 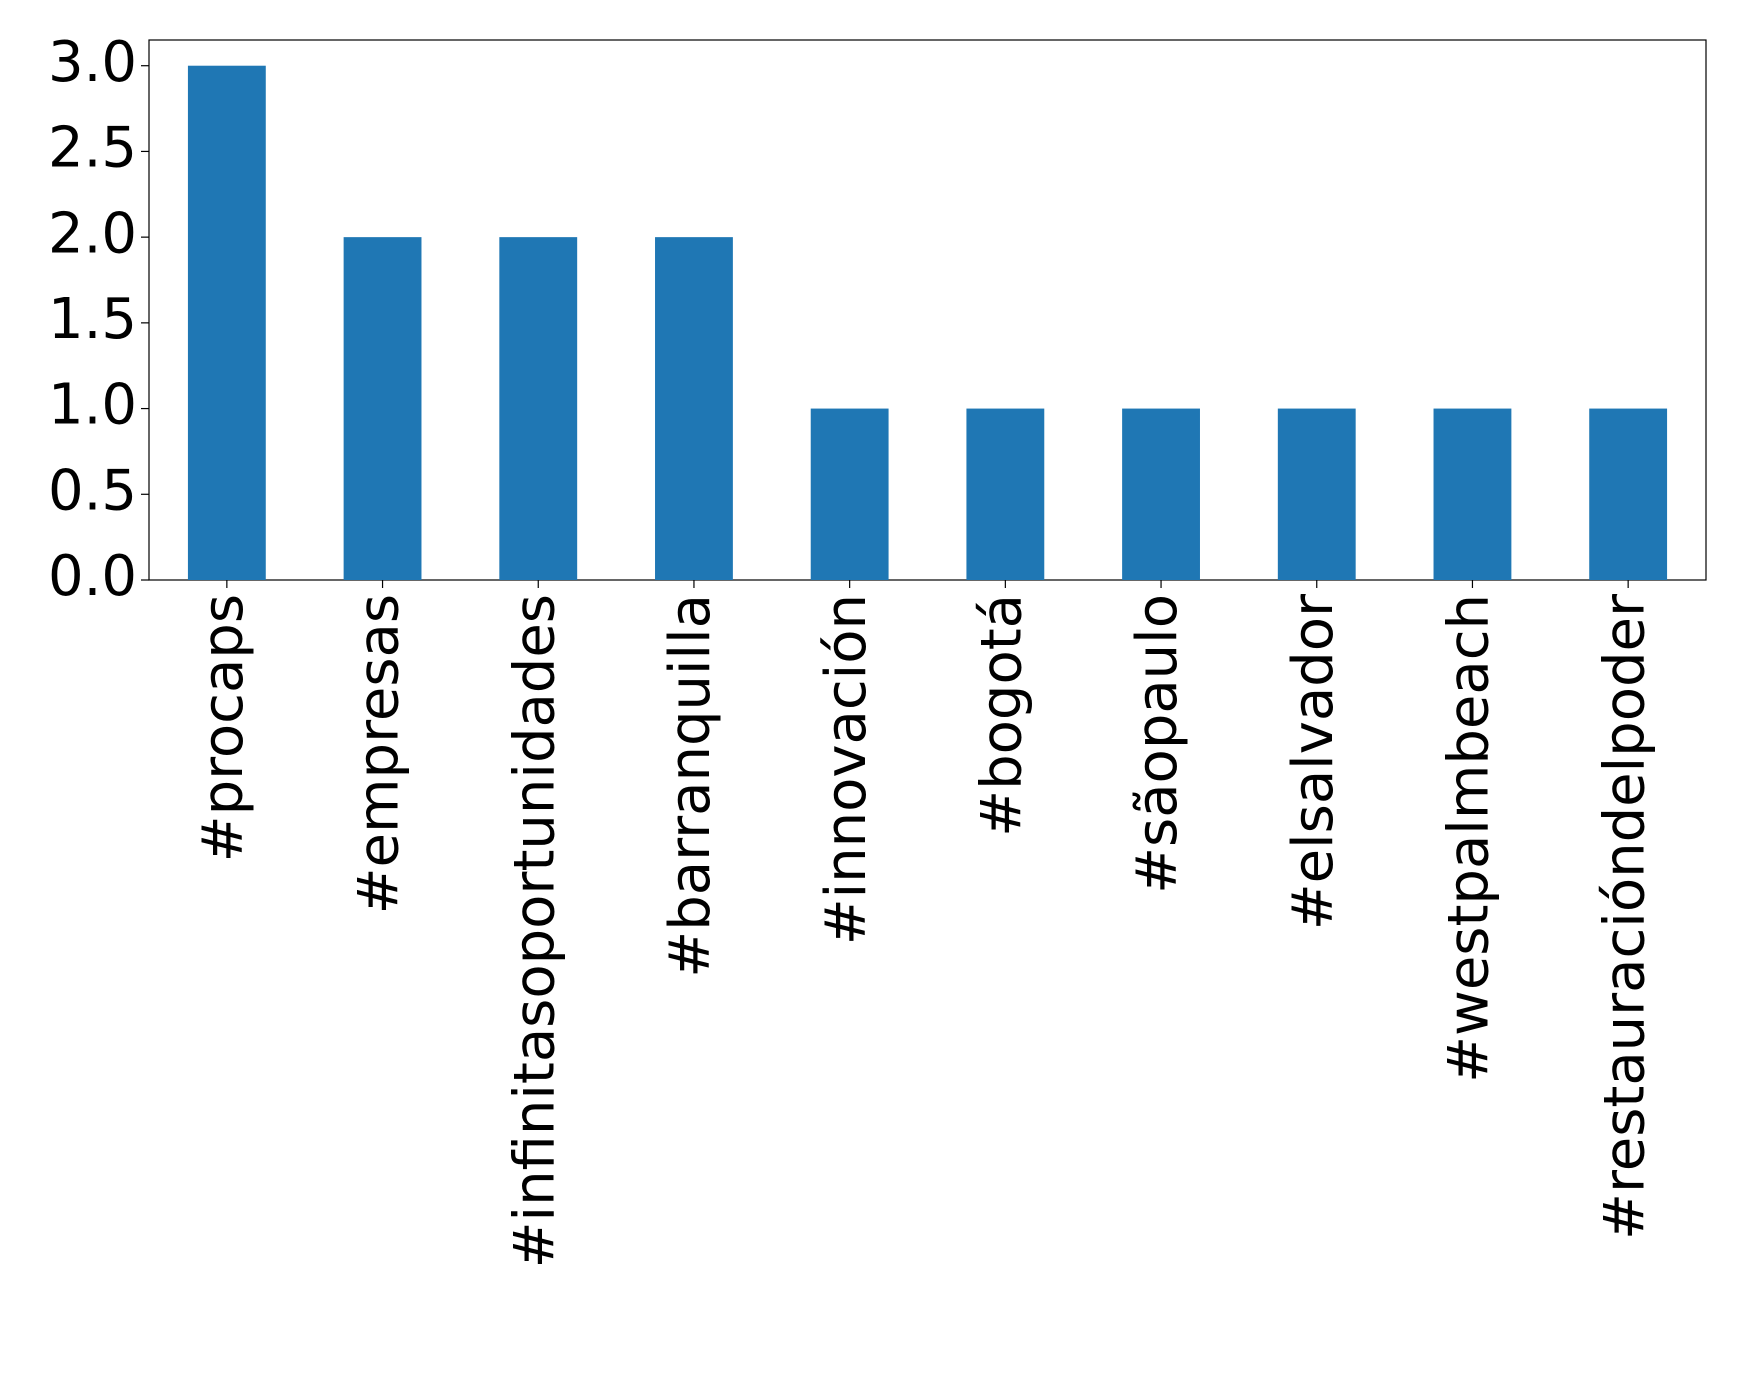 What do you see at coordinates (690, 786) in the screenshot?
I see `x-tick-label: #barranquilla` at bounding box center [690, 786].